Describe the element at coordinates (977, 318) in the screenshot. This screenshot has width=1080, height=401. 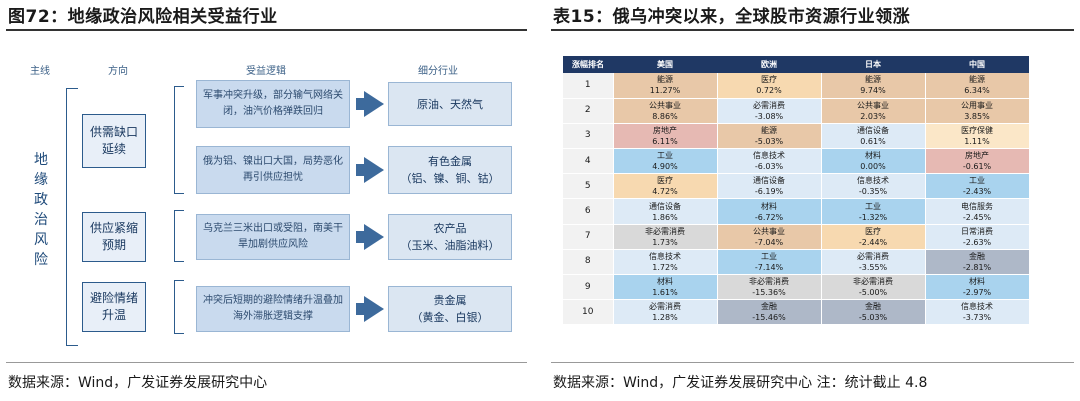
I see `cell-return: -3.73%` at that location.